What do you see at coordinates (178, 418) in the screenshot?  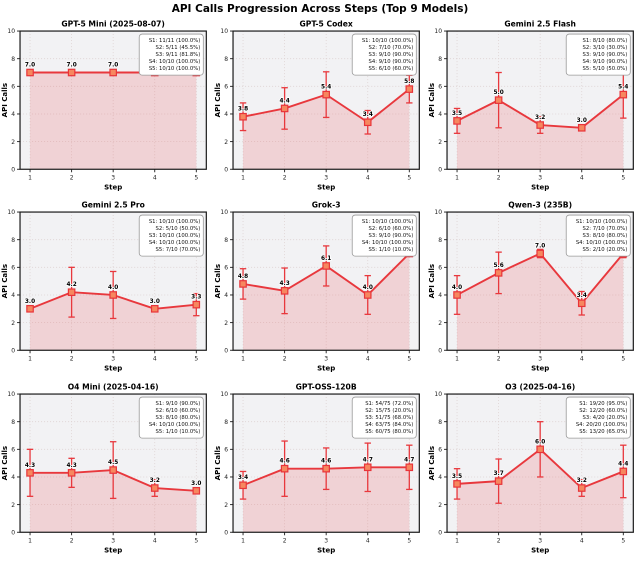 I see `legend-entry: S3: 8/10 (80.0%)` at bounding box center [178, 418].